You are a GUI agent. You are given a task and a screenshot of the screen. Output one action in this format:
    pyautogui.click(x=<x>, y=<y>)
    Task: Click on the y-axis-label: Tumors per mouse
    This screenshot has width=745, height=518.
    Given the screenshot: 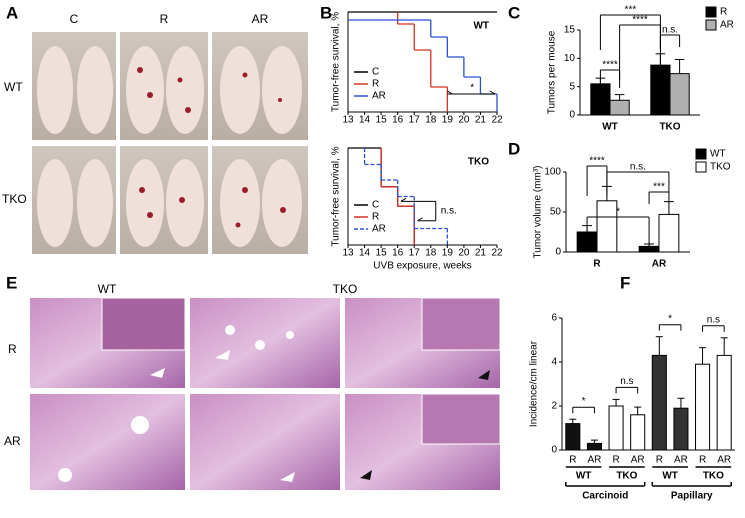 What is the action you would take?
    pyautogui.click(x=552, y=72)
    